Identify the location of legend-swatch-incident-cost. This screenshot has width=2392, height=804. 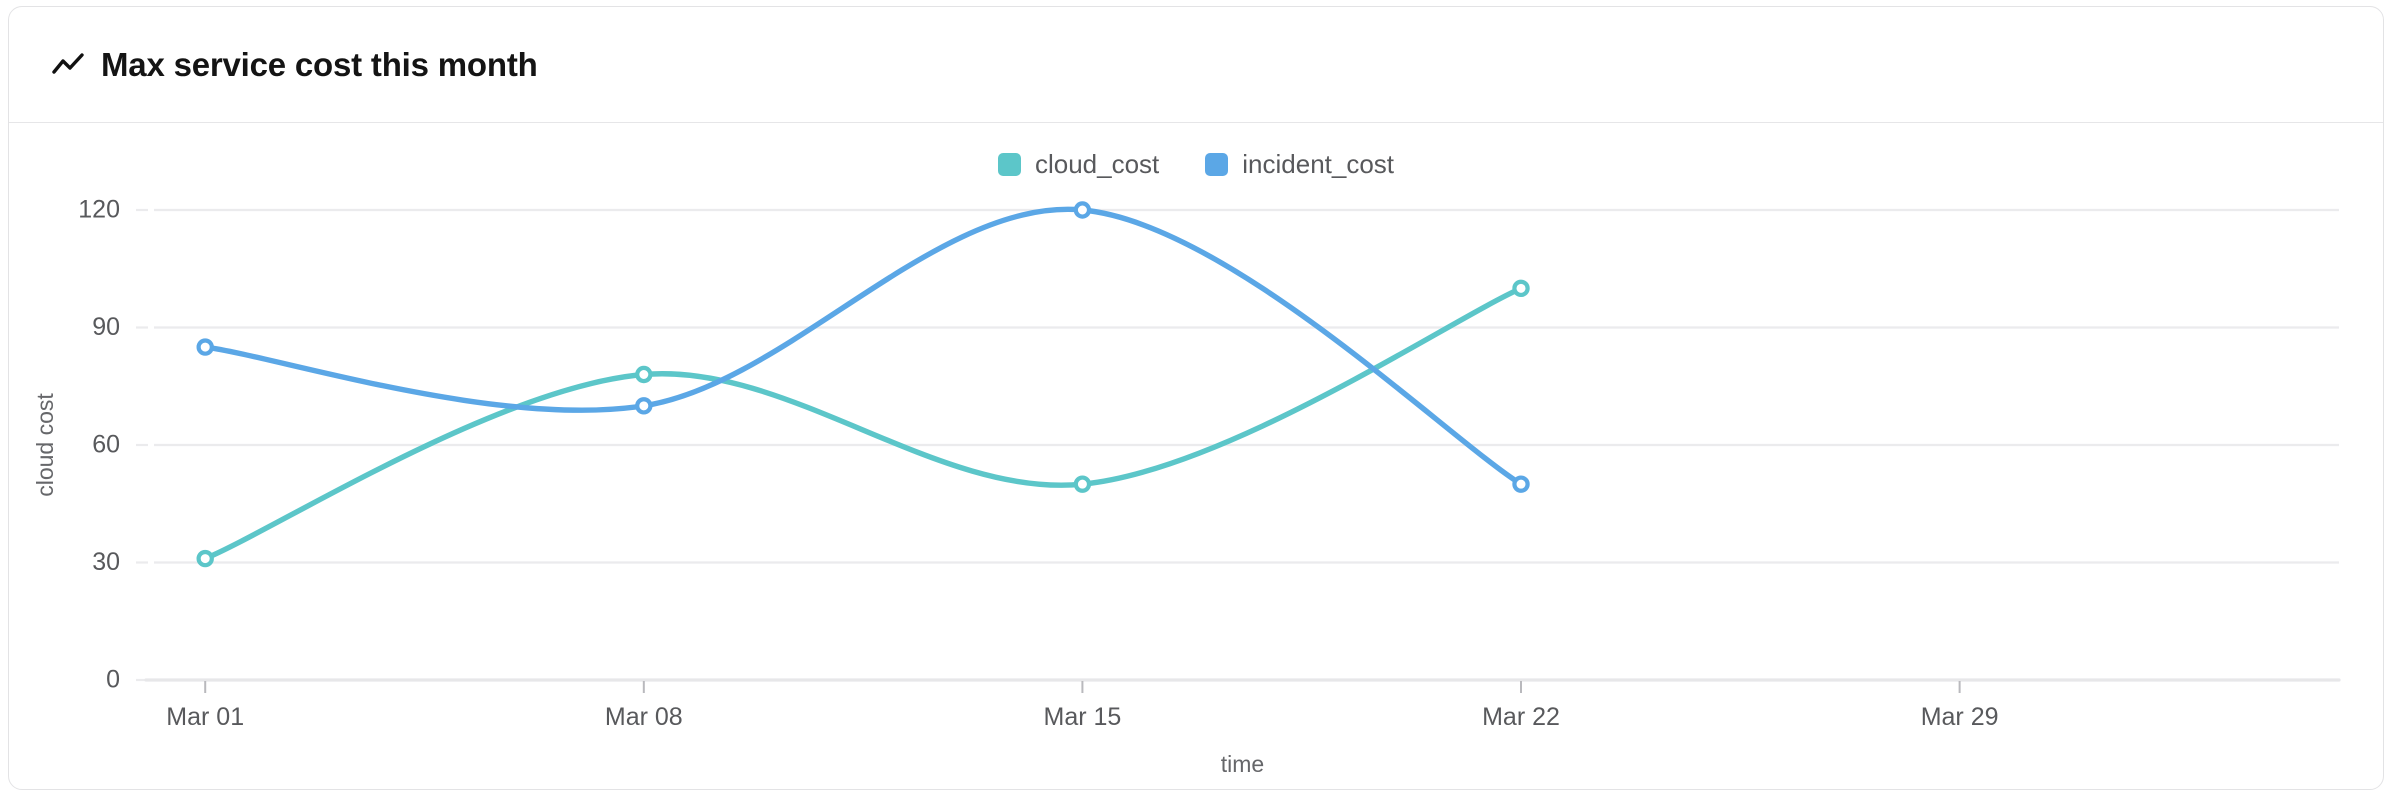
(1217, 164).